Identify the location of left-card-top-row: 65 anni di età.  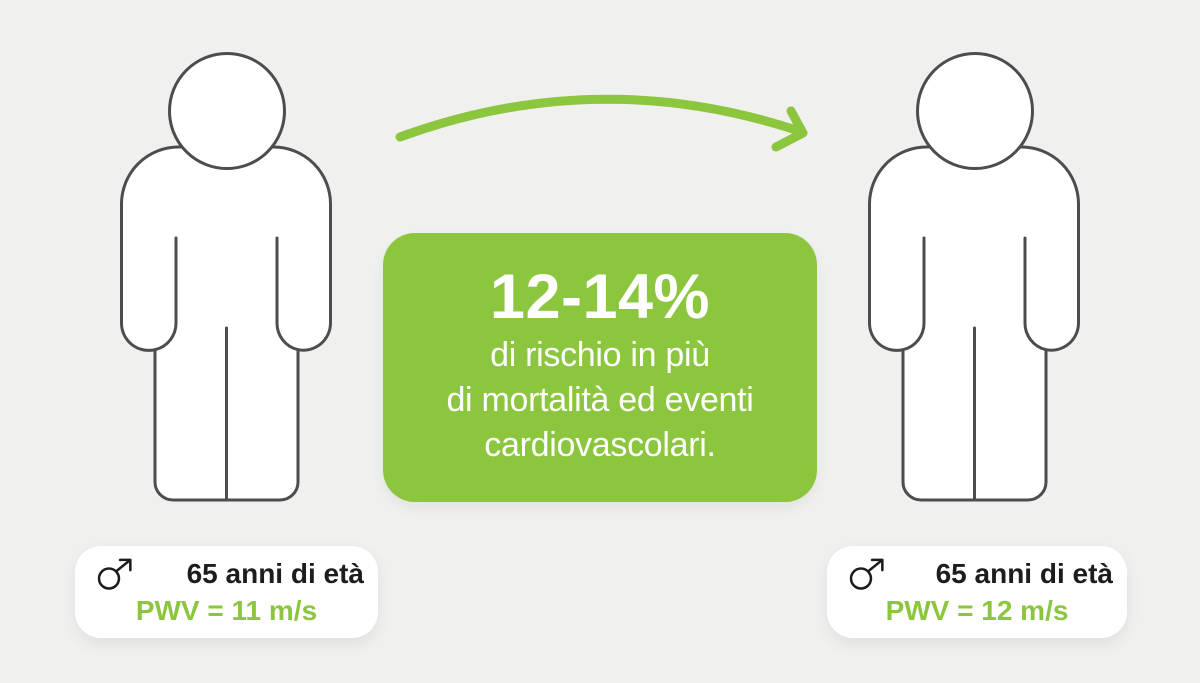
(226, 568).